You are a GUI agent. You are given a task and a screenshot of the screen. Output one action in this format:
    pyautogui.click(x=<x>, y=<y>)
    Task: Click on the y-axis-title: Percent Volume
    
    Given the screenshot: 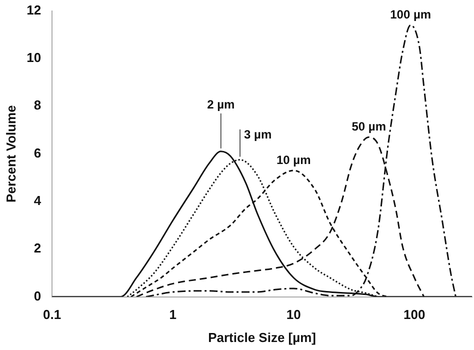 What is the action you would take?
    pyautogui.click(x=10, y=153)
    